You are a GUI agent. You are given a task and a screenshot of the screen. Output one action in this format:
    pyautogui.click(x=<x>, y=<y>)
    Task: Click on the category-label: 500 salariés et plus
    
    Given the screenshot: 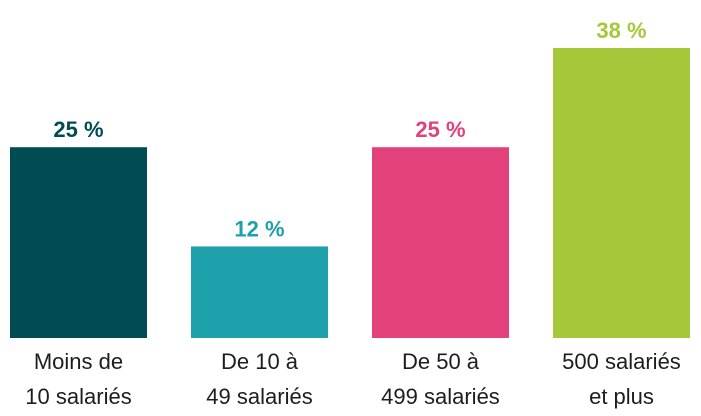 What is the action you would take?
    pyautogui.click(x=621, y=379)
    